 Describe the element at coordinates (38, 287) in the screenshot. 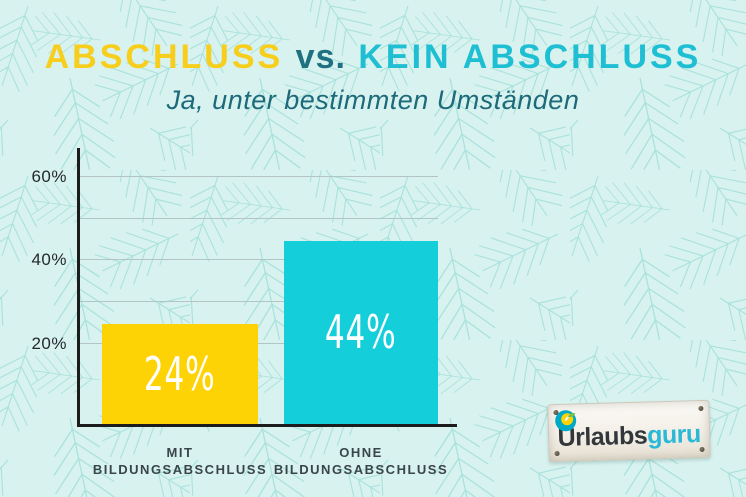

I see `y-axis-ticks: 20% 40% 60%` at that location.